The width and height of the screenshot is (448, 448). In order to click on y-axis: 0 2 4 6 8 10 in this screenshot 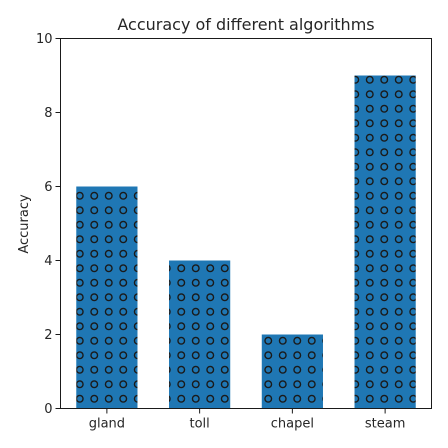, I will do `click(48, 224)`.